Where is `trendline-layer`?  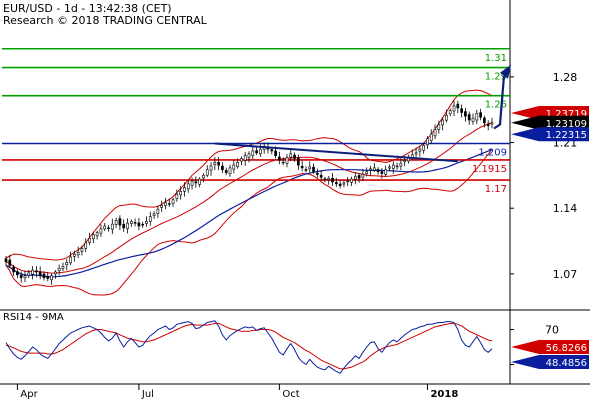
trendline-layer is located at coordinates (362, 113).